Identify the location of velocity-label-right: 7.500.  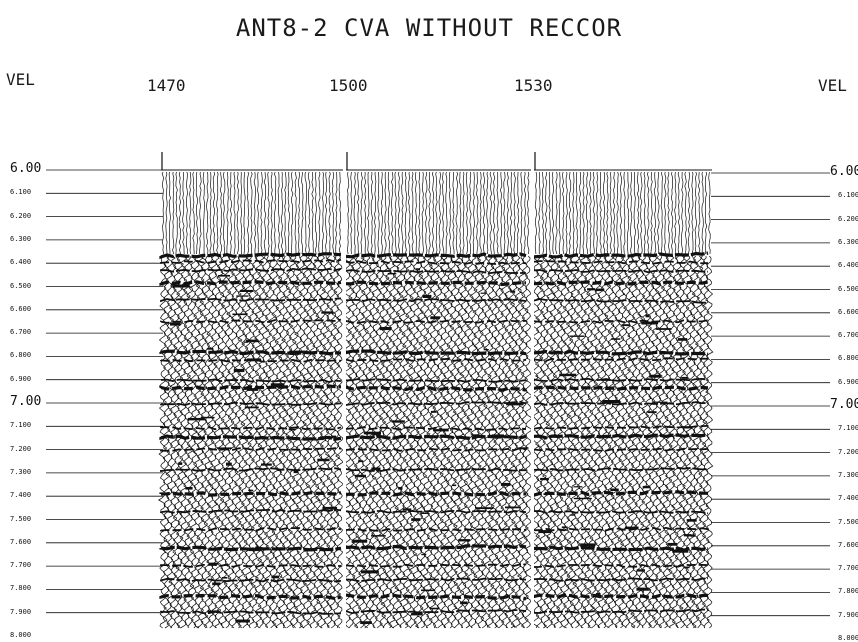
(848, 521).